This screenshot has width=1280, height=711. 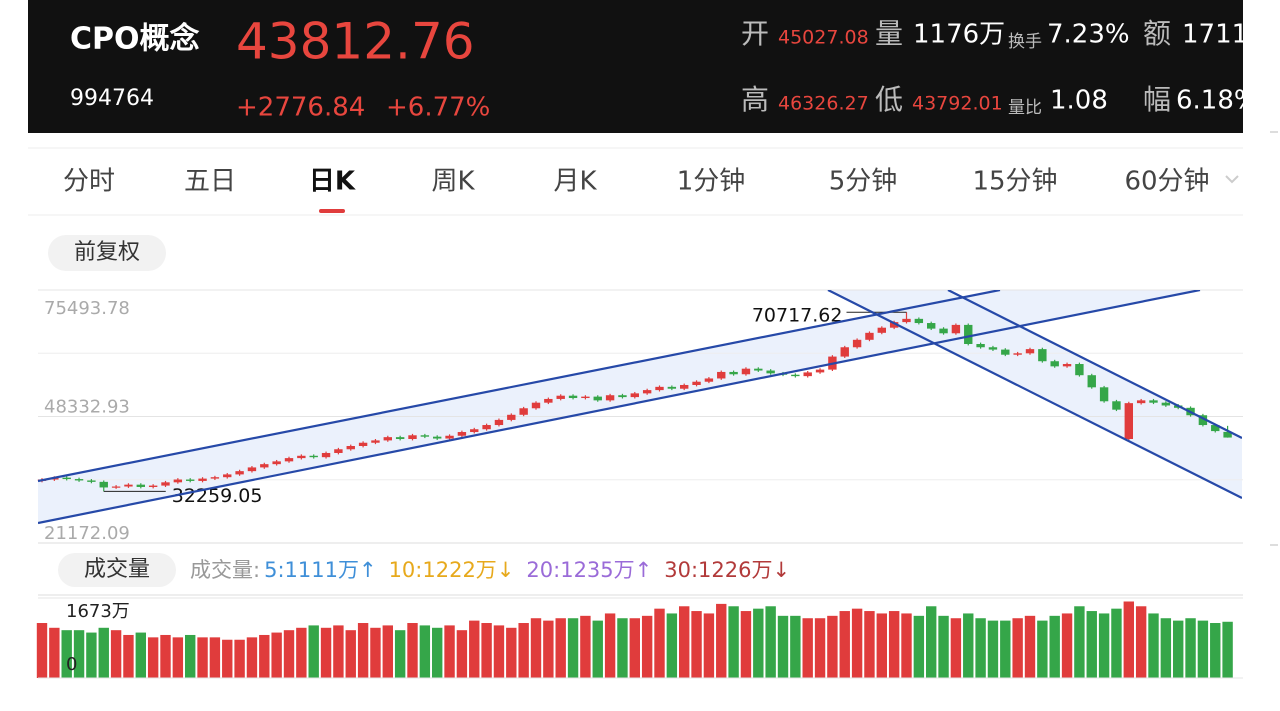 What do you see at coordinates (1217, 101) in the screenshot?
I see `stat-value: 6.18%` at bounding box center [1217, 101].